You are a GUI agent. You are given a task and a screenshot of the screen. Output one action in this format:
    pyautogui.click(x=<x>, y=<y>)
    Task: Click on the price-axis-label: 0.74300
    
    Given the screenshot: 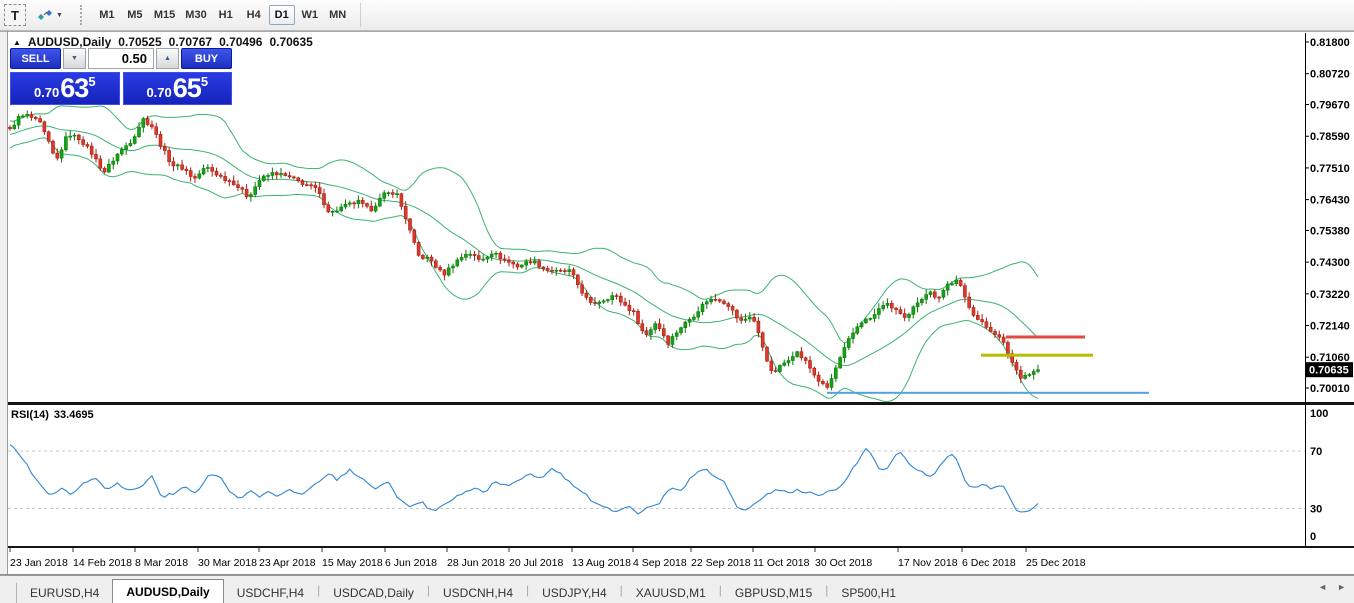 What is the action you would take?
    pyautogui.click(x=1330, y=263)
    